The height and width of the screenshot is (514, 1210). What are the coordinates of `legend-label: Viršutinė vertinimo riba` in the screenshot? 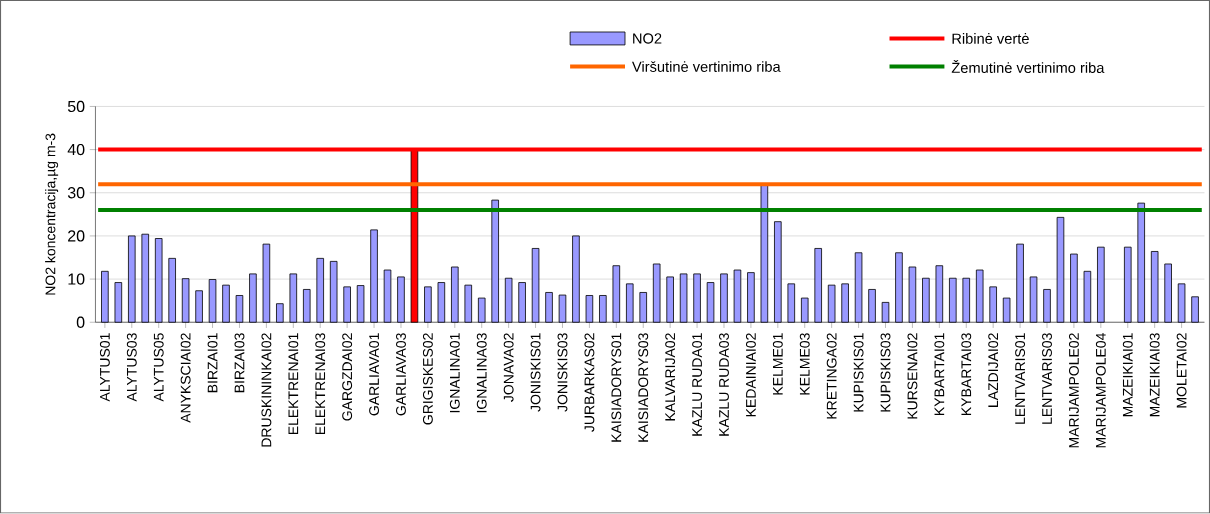 It's located at (706, 67).